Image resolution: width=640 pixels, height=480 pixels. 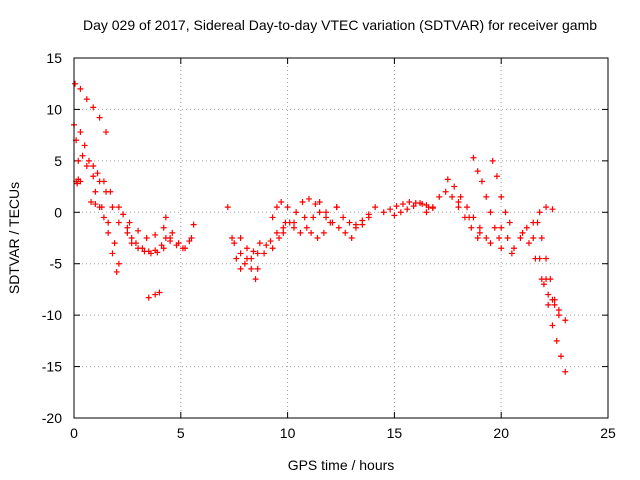 I want to click on y-axis-label: SDTVAR / TECUs, so click(x=14, y=238).